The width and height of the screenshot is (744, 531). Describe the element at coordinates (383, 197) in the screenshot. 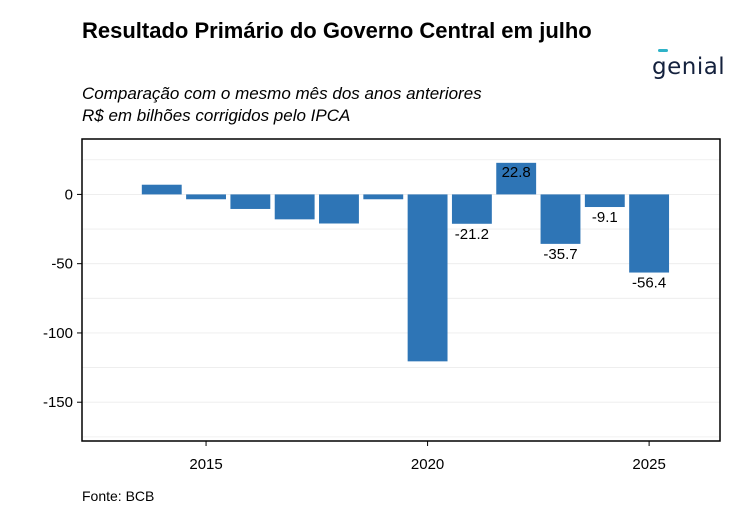

I see `bar-2019` at that location.